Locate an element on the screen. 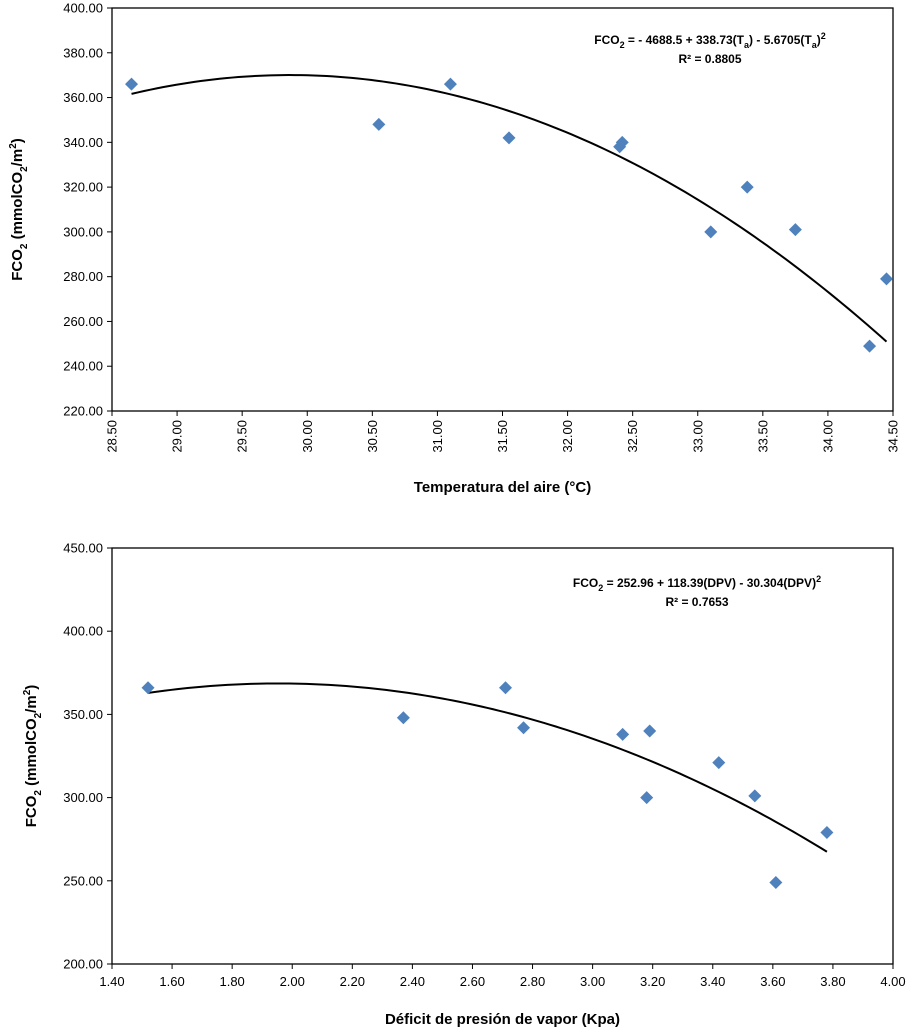 The width and height of the screenshot is (912, 1034). x-tick-label: 2.60 is located at coordinates (472, 981).